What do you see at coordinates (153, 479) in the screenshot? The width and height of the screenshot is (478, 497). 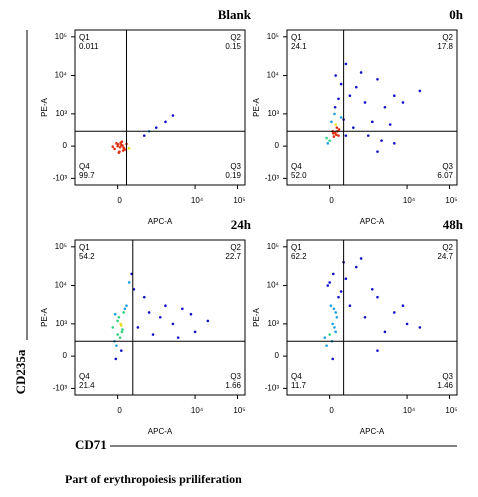 I see `caption: Part of erythropoiesis priliferation` at bounding box center [153, 479].